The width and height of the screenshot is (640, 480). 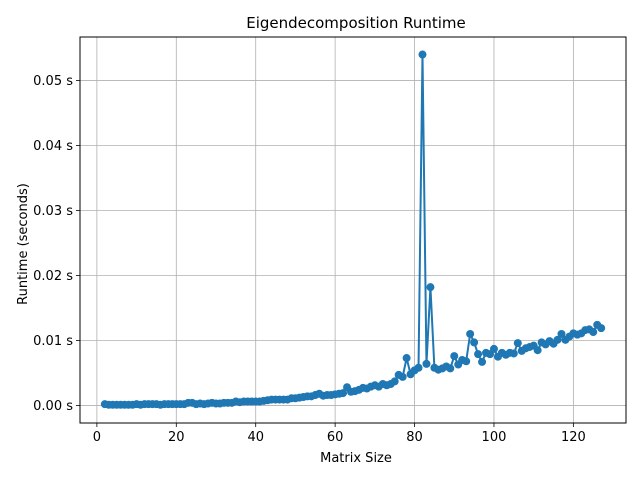 I want to click on x-tick-label: 100, so click(x=494, y=437).